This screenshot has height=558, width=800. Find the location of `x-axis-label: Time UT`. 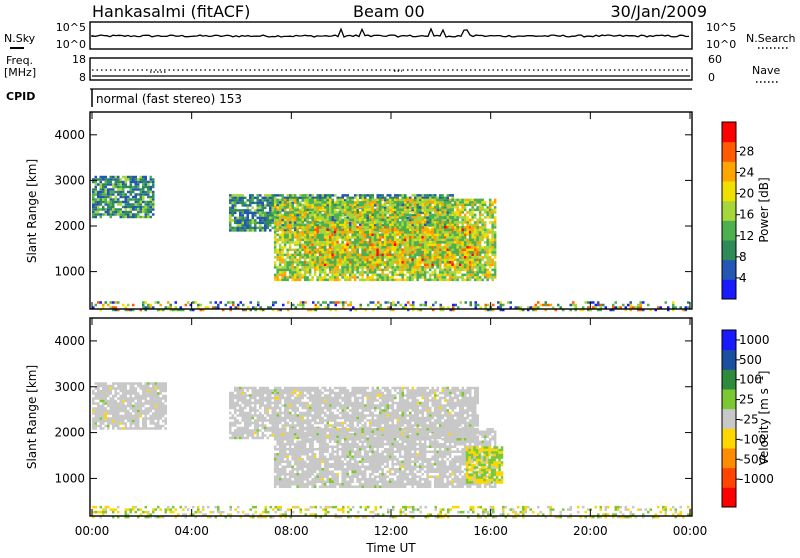

x-axis-label: Time UT is located at coordinates (390, 547).